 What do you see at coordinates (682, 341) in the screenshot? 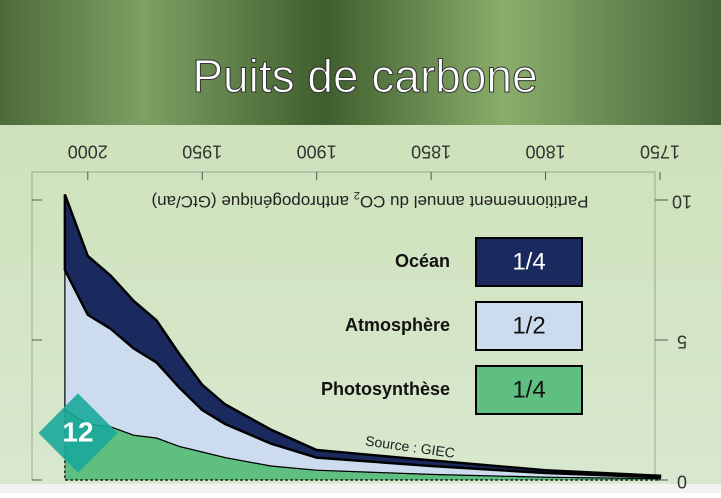
I see `y-tick-label: 5` at bounding box center [682, 341].